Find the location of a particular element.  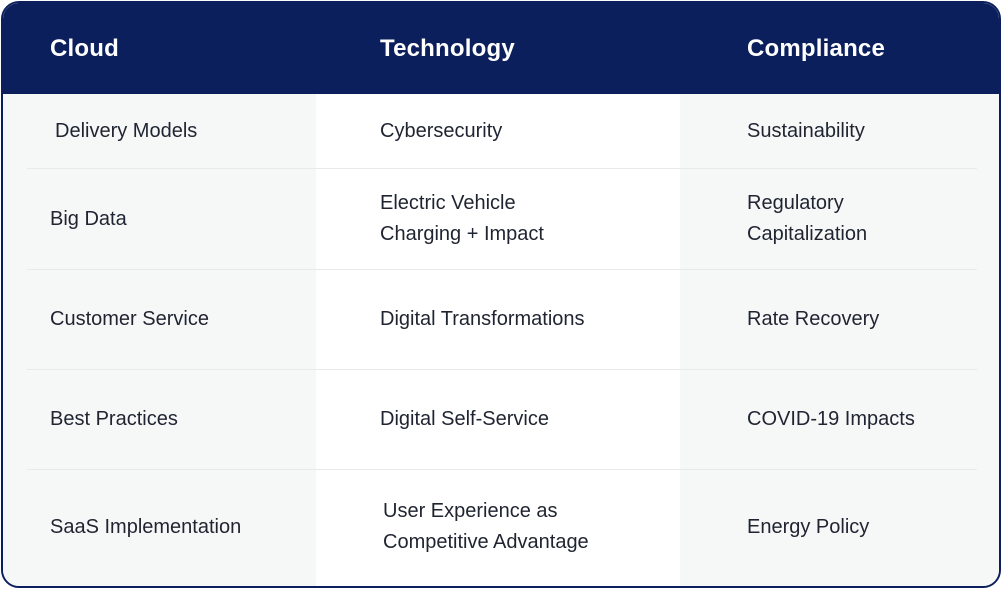

cell-text: Big Data is located at coordinates (88, 218).